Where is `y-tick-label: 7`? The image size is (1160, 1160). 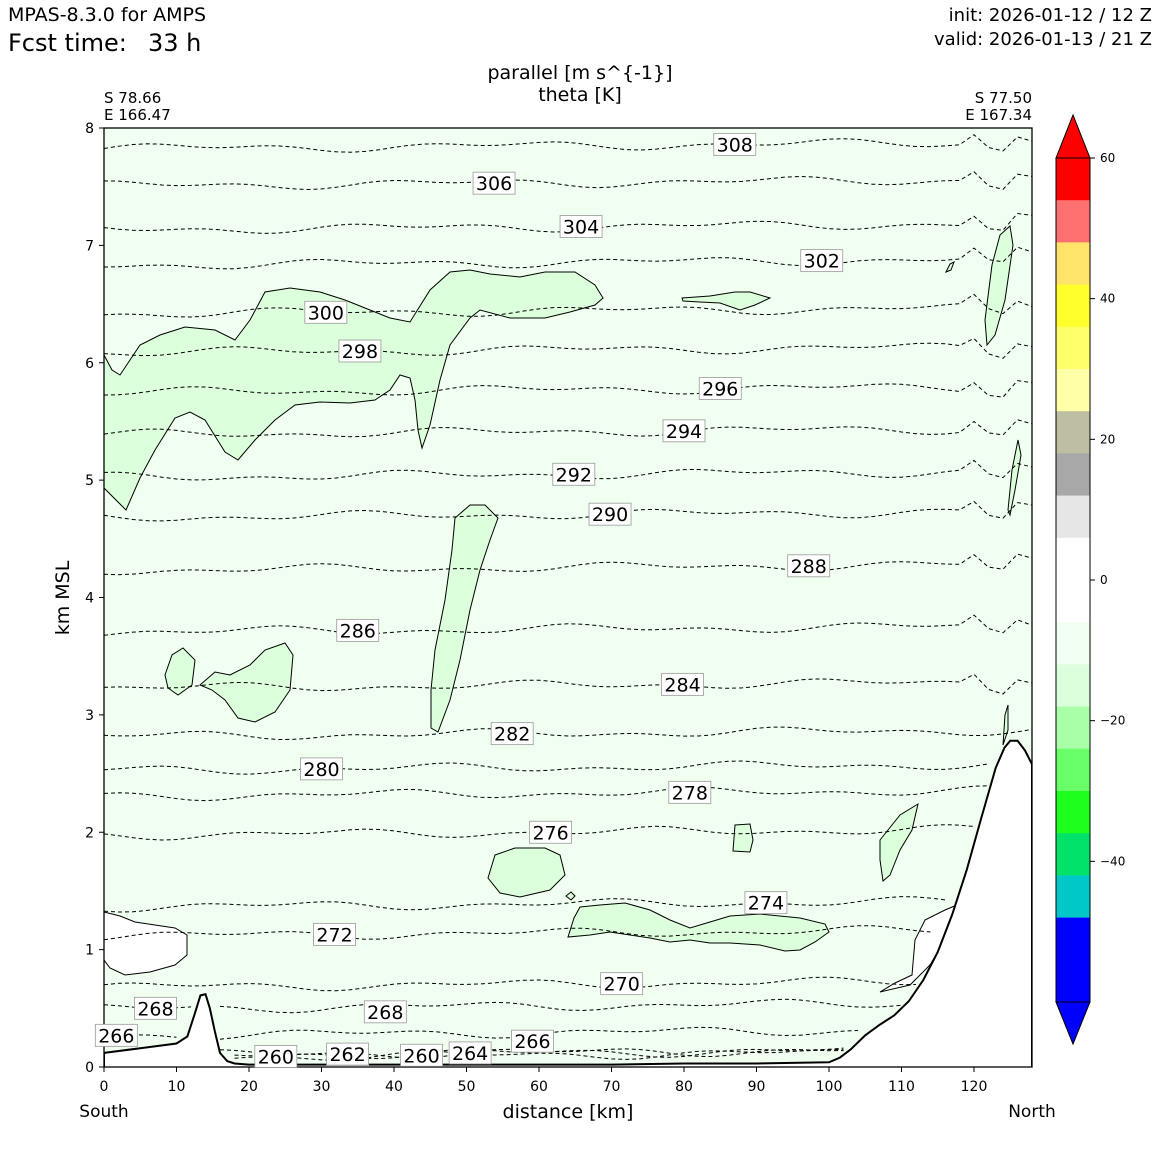 y-tick-label: 7 is located at coordinates (89, 246).